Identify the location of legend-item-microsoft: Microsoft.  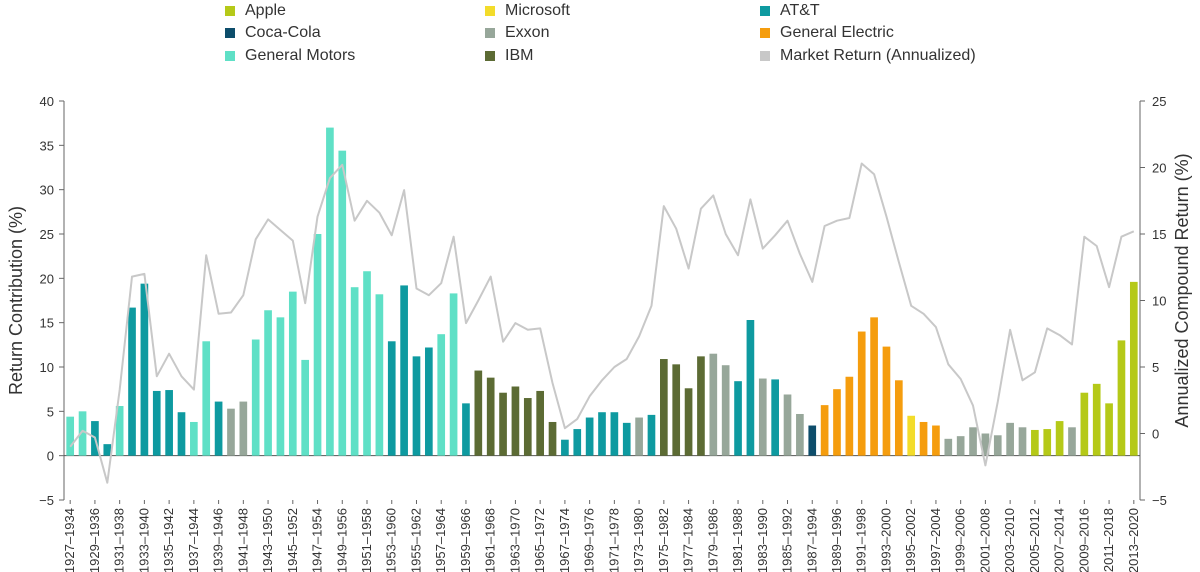
(527, 11).